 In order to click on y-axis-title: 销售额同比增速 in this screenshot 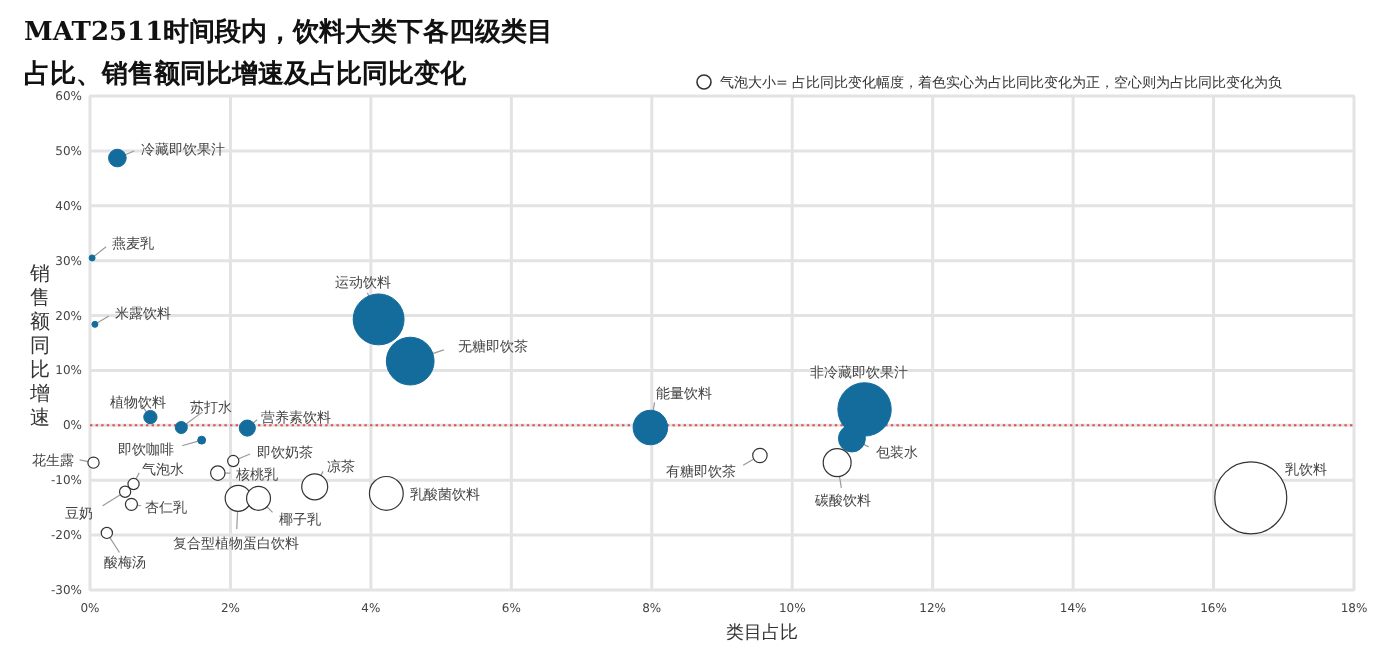, I will do `click(39, 347)`.